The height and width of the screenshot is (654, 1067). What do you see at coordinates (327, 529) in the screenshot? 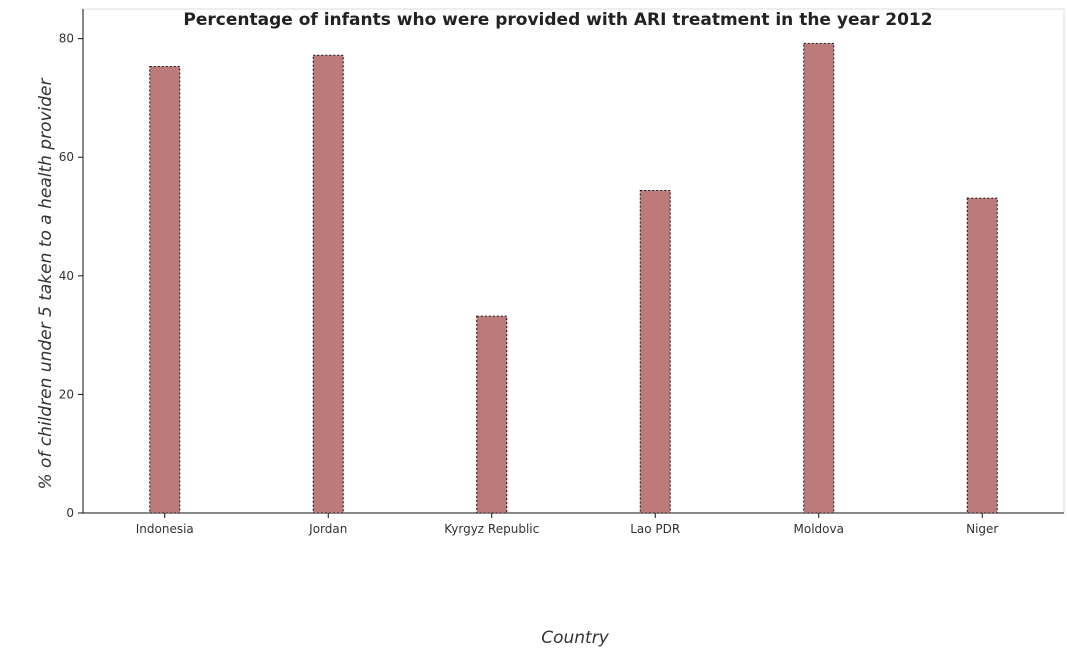
I see `x-tick-label: Jordan` at bounding box center [327, 529].